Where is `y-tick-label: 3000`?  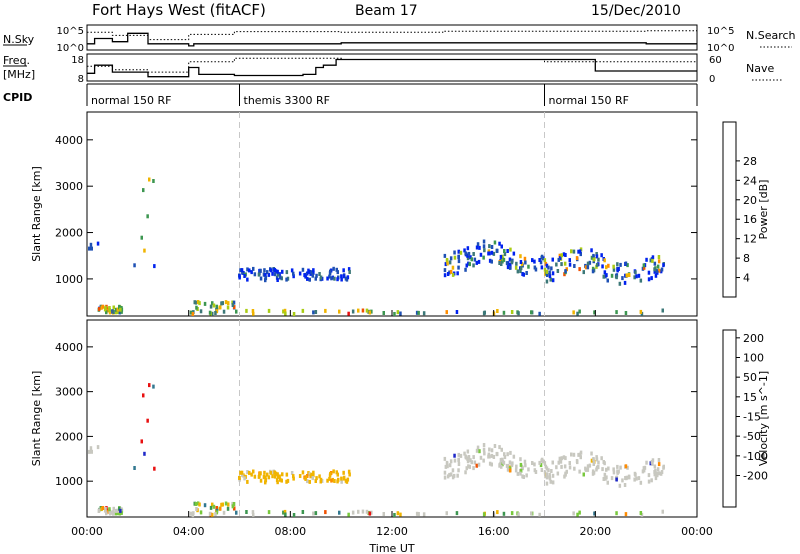
y-tick-label: 3000 is located at coordinates (69, 392).